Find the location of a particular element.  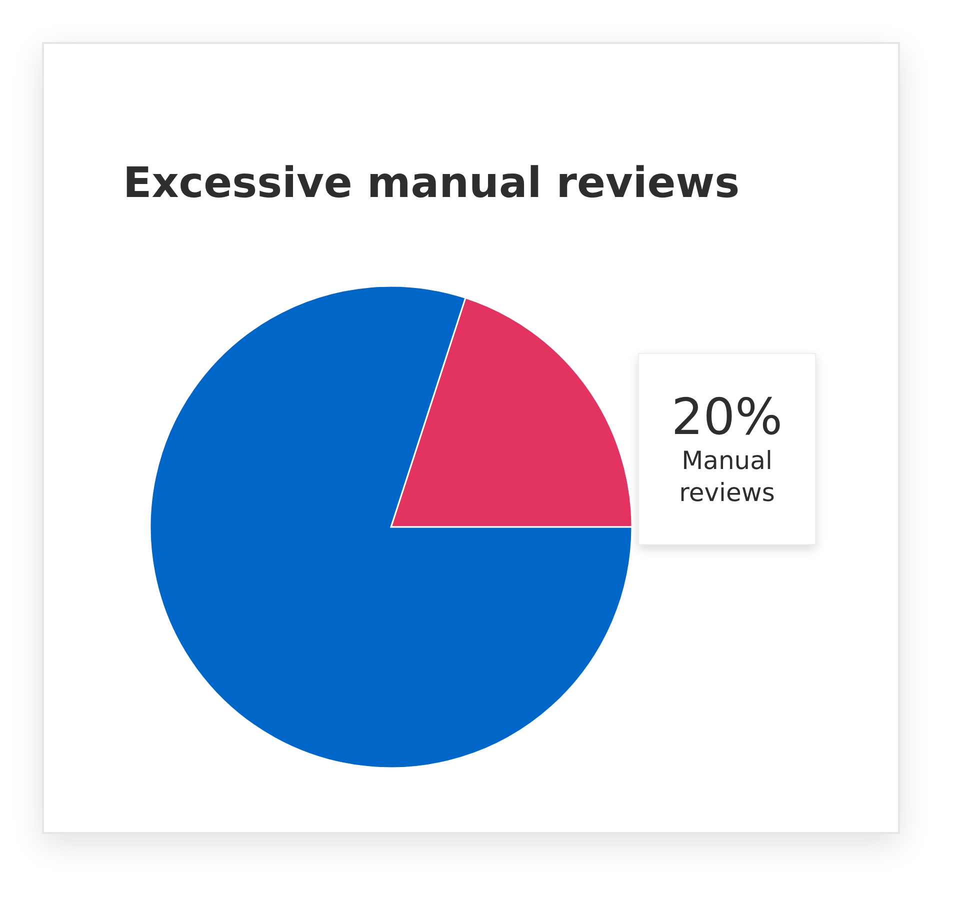

chart-title: Excessive manual reviews is located at coordinates (431, 182).